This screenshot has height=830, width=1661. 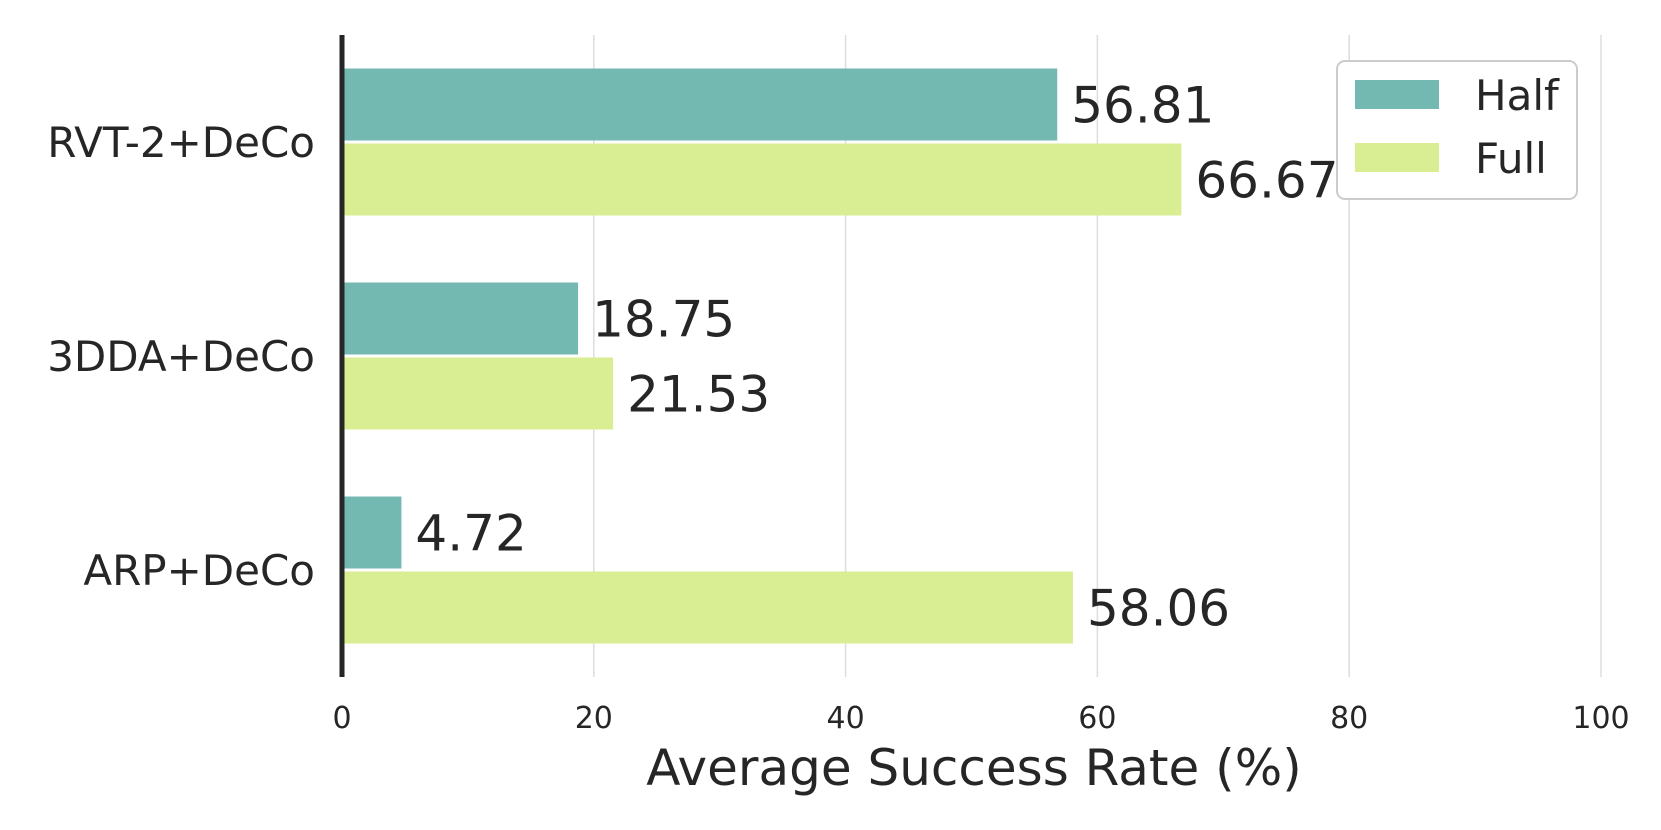 What do you see at coordinates (1142, 106) in the screenshot?
I see `data-label-half-1: 56.81` at bounding box center [1142, 106].